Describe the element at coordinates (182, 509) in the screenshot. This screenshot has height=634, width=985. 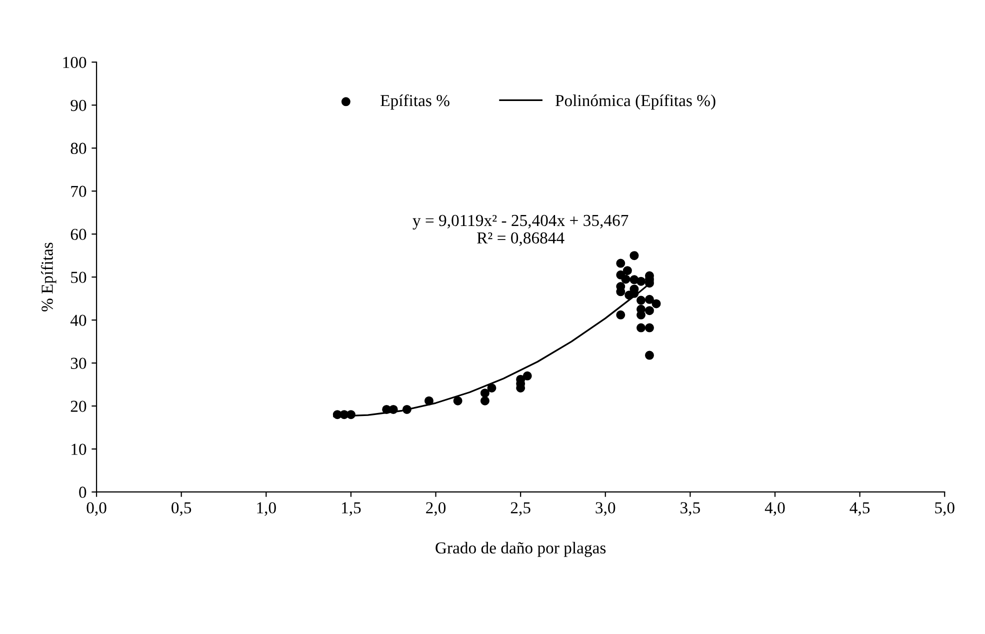
I see `x-tick-label: 0,5` at that location.